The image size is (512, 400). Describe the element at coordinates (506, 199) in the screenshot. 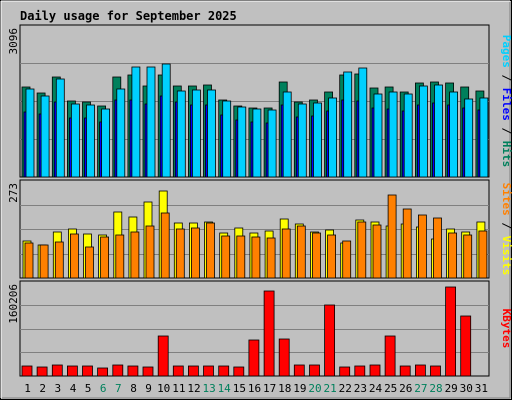

I see `panel-visits-axis-label-part-1: Sites` at that location.